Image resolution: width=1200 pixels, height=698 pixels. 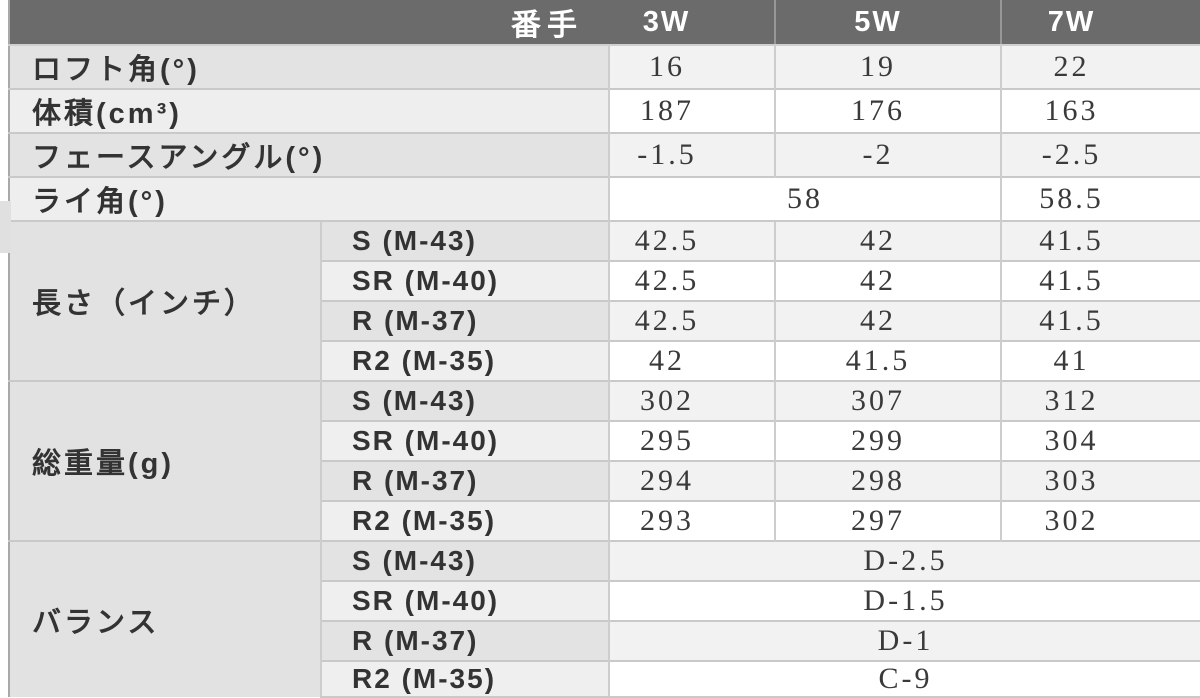 What do you see at coordinates (1100, 520) in the screenshot?
I see `weight-r2-7w: 302` at bounding box center [1100, 520].